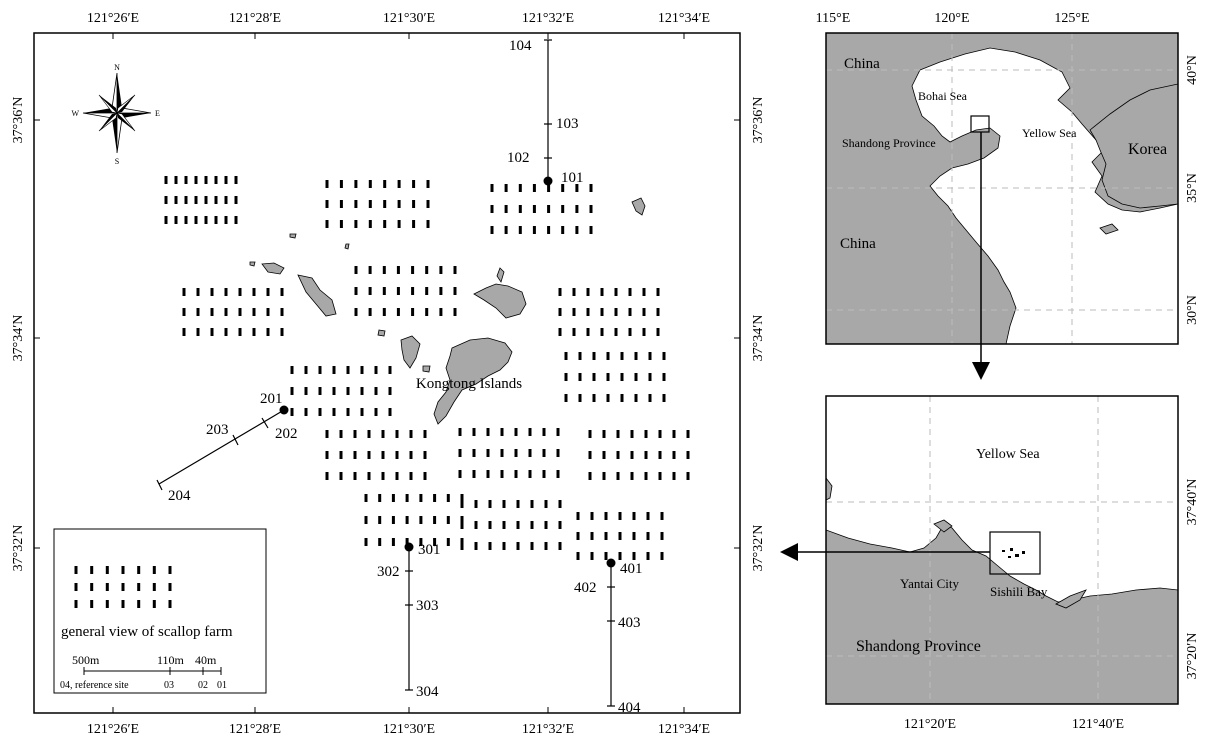 The width and height of the screenshot is (1207, 742). Describe the element at coordinates (217, 430) in the screenshot. I see `station-label: 203` at that location.